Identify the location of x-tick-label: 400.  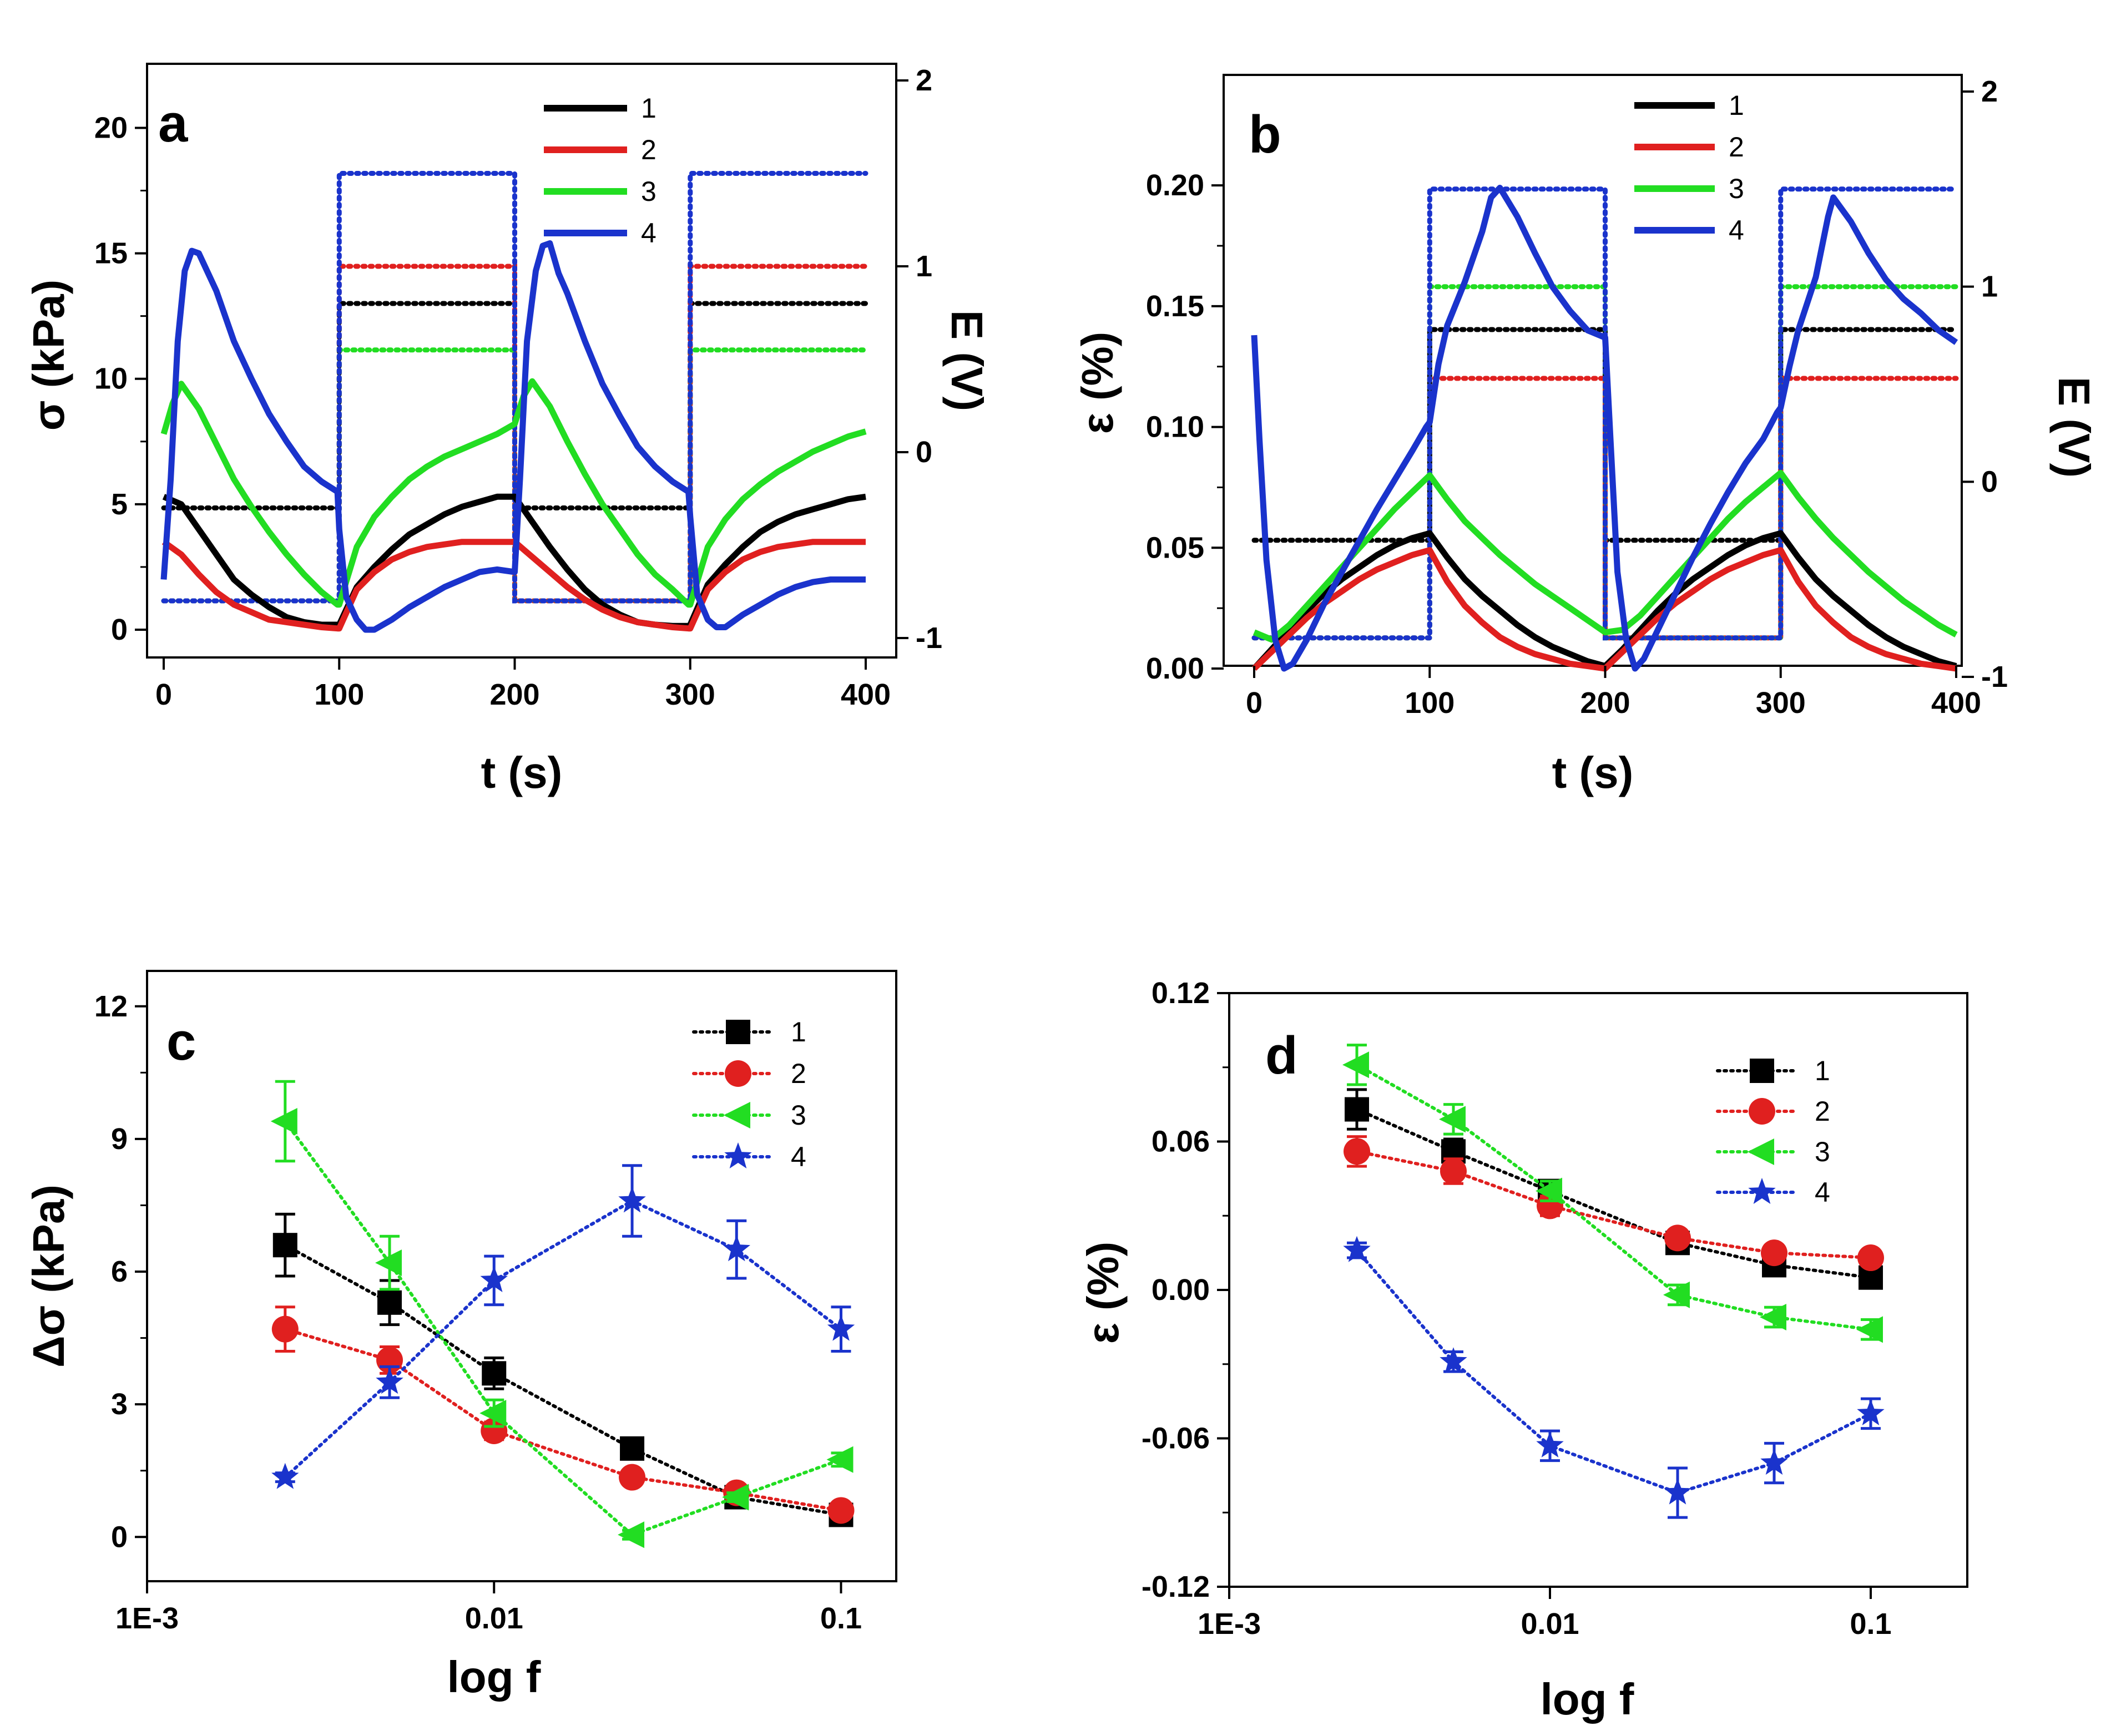
(866, 695).